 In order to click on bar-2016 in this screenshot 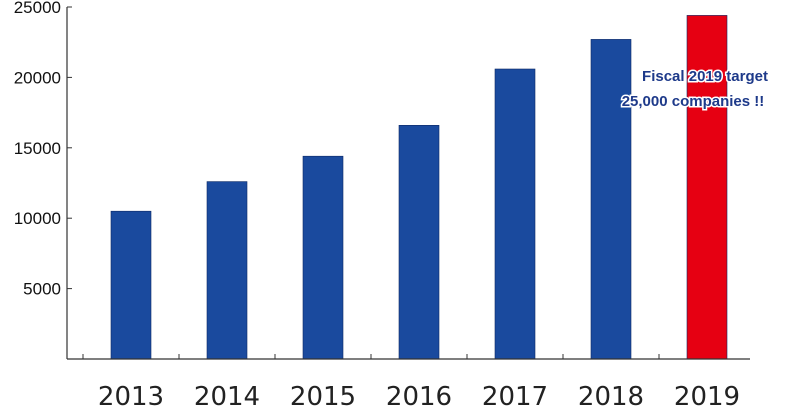, I will do `click(419, 242)`.